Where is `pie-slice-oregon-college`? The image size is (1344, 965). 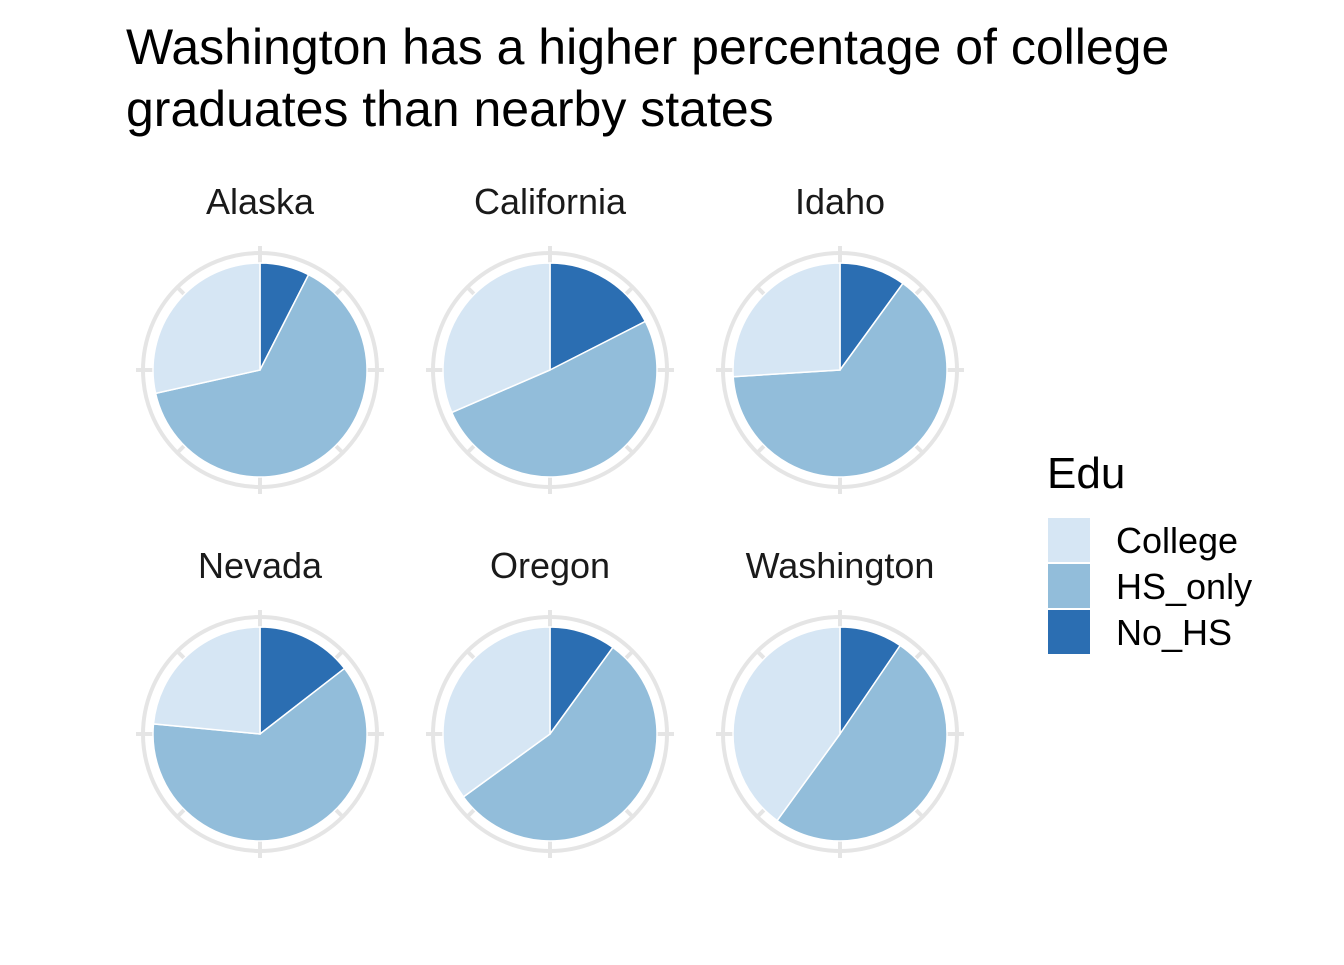
pie-slice-oregon-college is located at coordinates (496, 712).